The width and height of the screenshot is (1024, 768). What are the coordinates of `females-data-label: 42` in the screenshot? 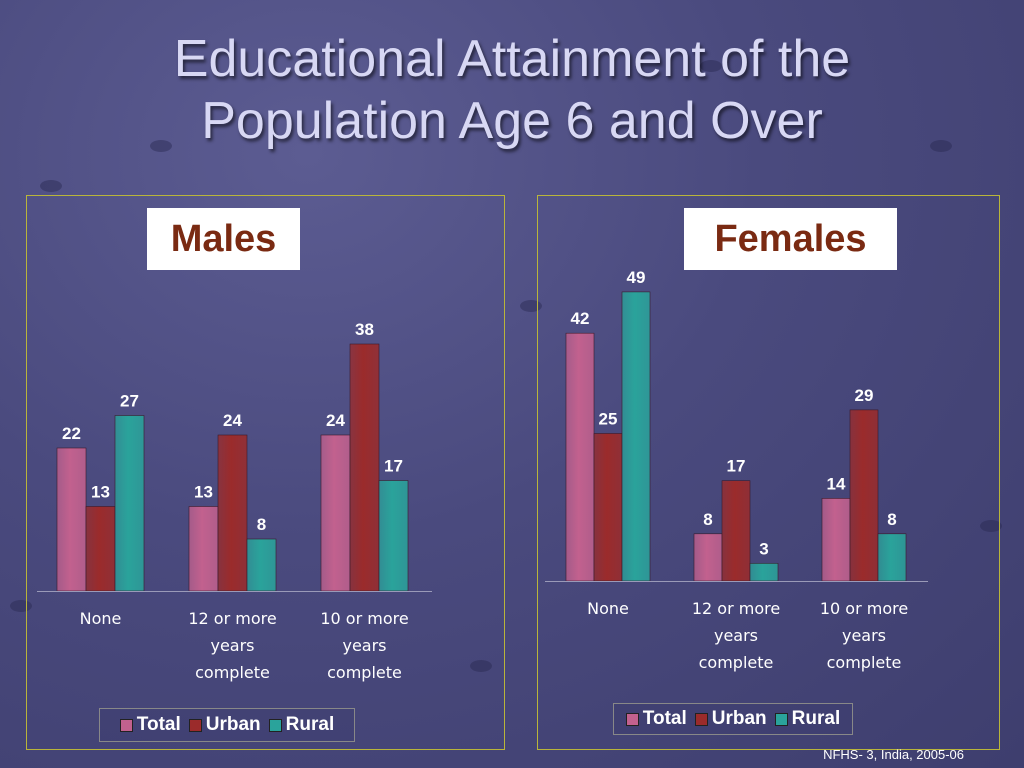 It's located at (580, 318).